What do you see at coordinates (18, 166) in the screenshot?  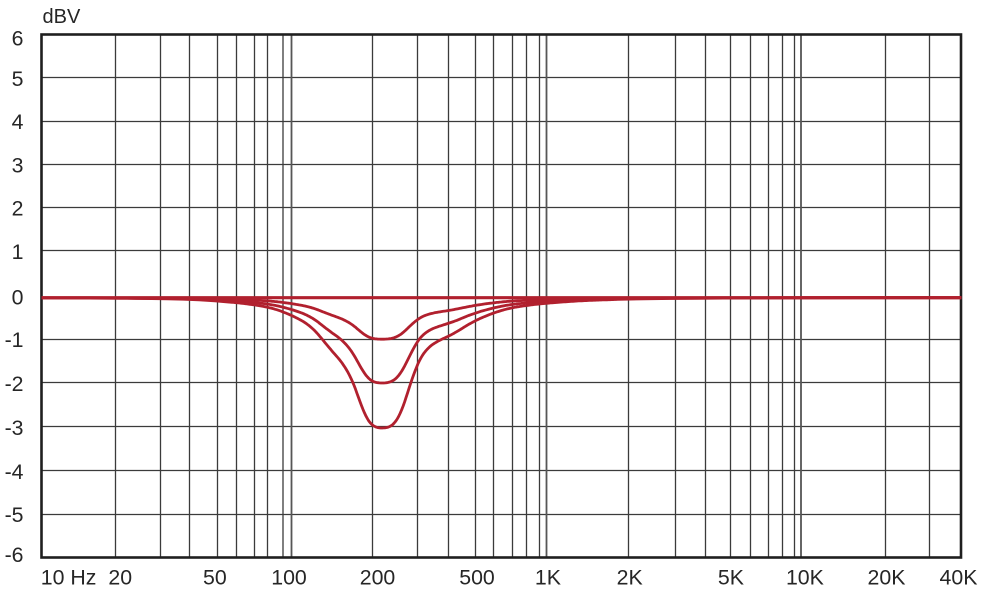 I see `svg-text: 3` at bounding box center [18, 166].